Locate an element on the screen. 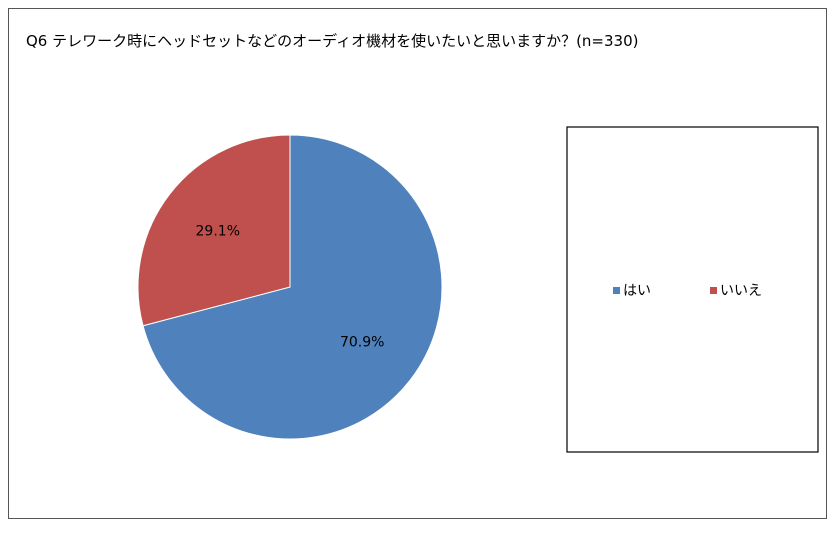 This screenshot has width=840, height=534. legend-label: いいえ is located at coordinates (741, 291).